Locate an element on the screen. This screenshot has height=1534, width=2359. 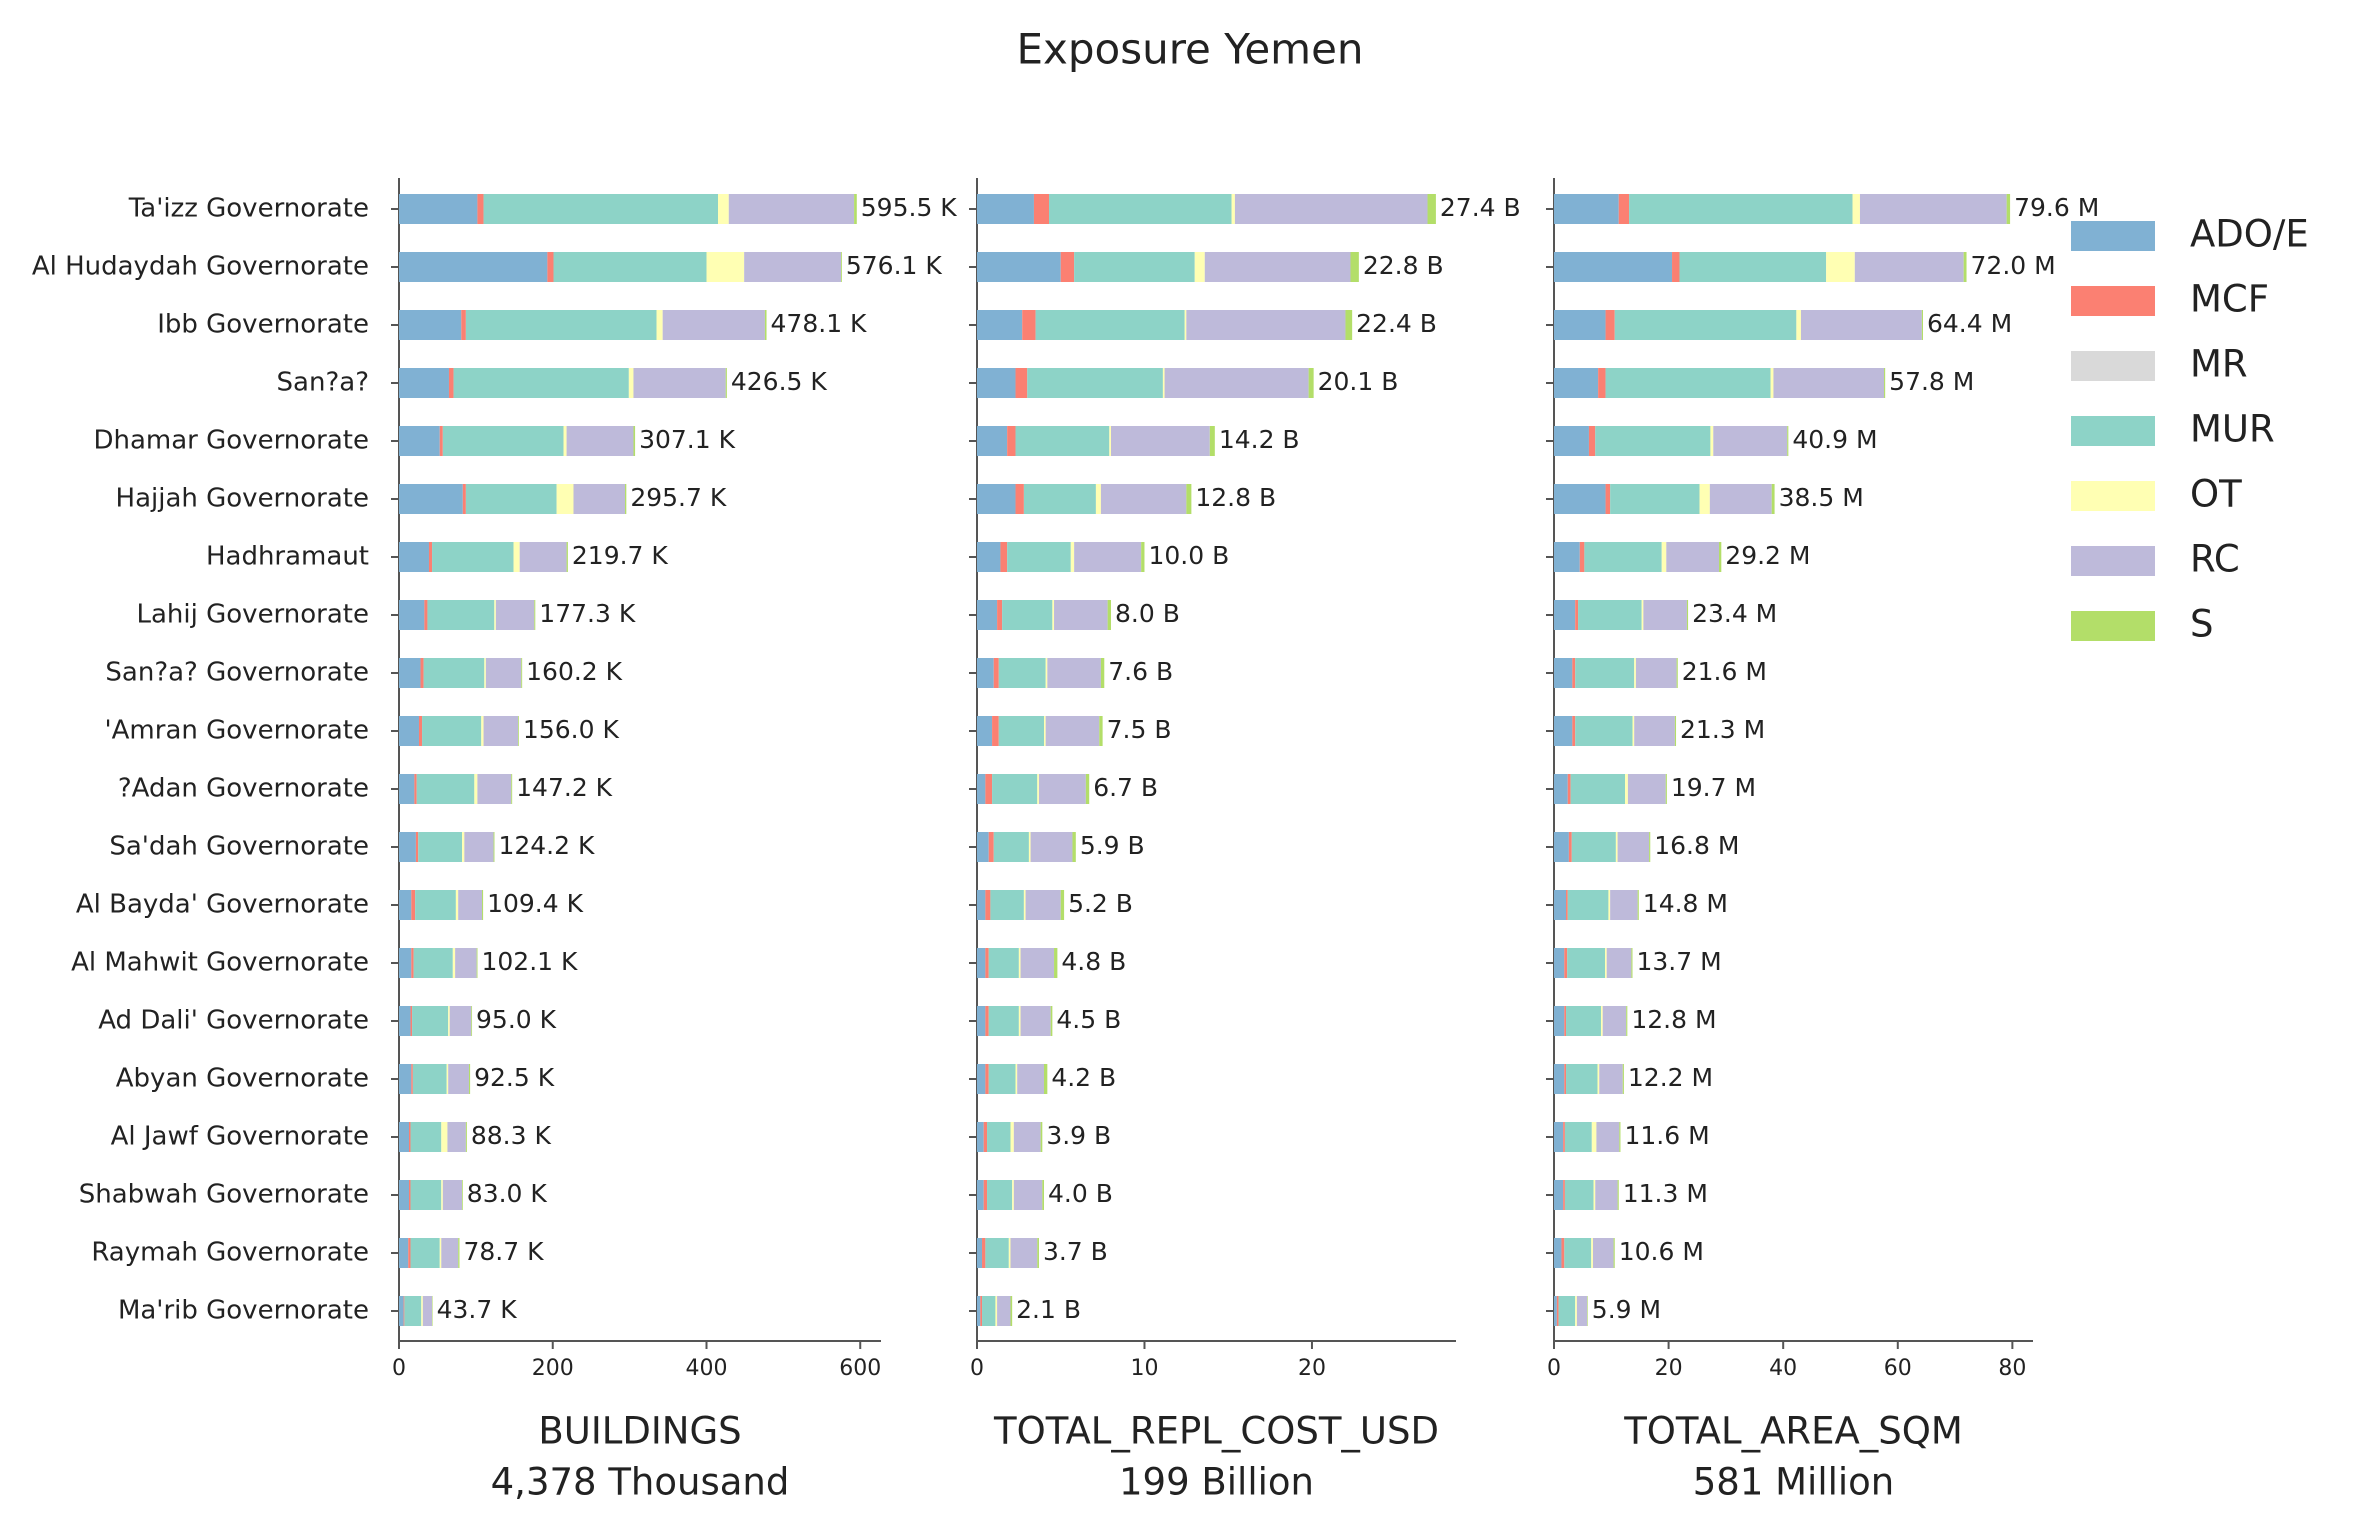
value-label: 12.2 M is located at coordinates (1670, 1077).